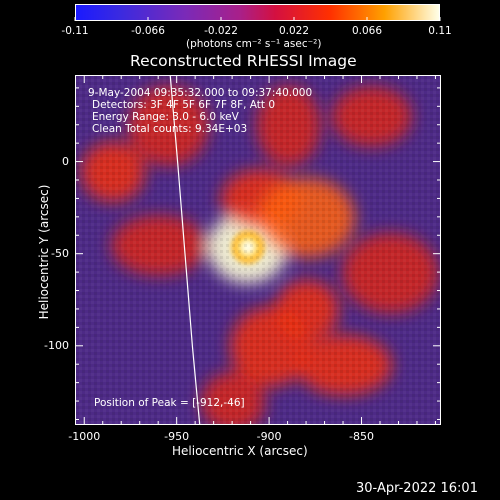 The height and width of the screenshot is (500, 500). What do you see at coordinates (269, 436) in the screenshot?
I see `x-tick-label: -900` at bounding box center [269, 436].